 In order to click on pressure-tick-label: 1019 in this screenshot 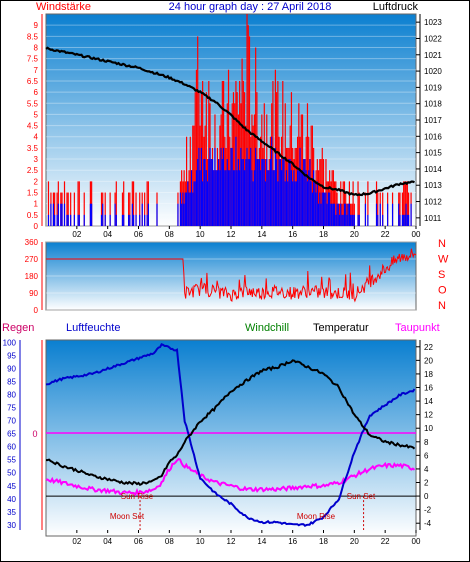, I will do `click(433, 87)`.